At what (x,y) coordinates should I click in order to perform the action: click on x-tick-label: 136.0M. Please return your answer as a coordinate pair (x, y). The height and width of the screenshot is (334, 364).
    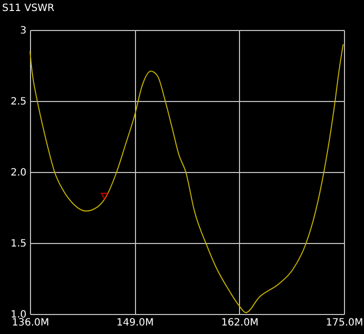
    Looking at the image, I should click on (31, 323).